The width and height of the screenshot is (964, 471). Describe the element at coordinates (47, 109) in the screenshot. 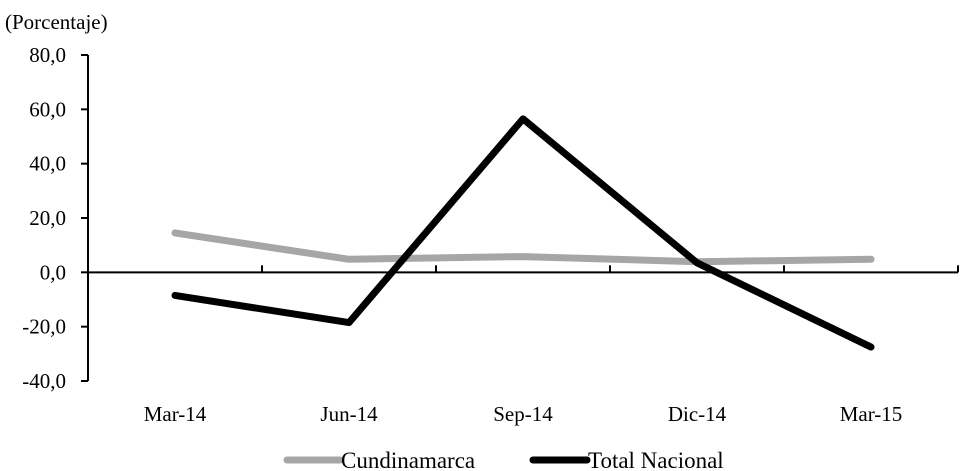

I see `y-tick-label: 60,0` at that location.